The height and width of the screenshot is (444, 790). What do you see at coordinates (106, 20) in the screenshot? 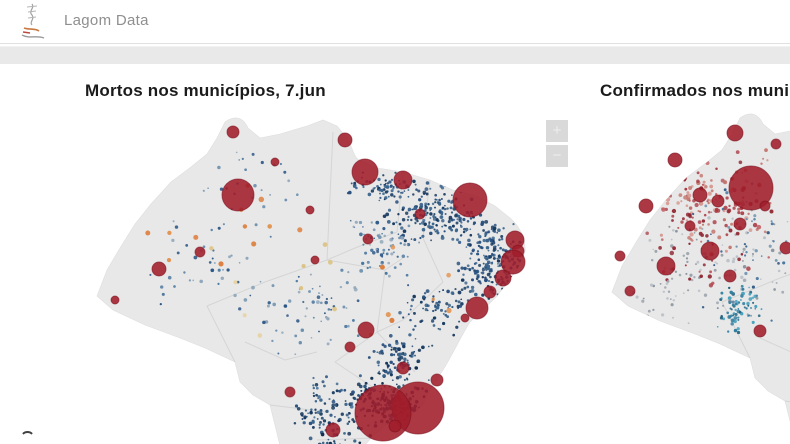
I see `brand-title: Lagom Data` at bounding box center [106, 20].